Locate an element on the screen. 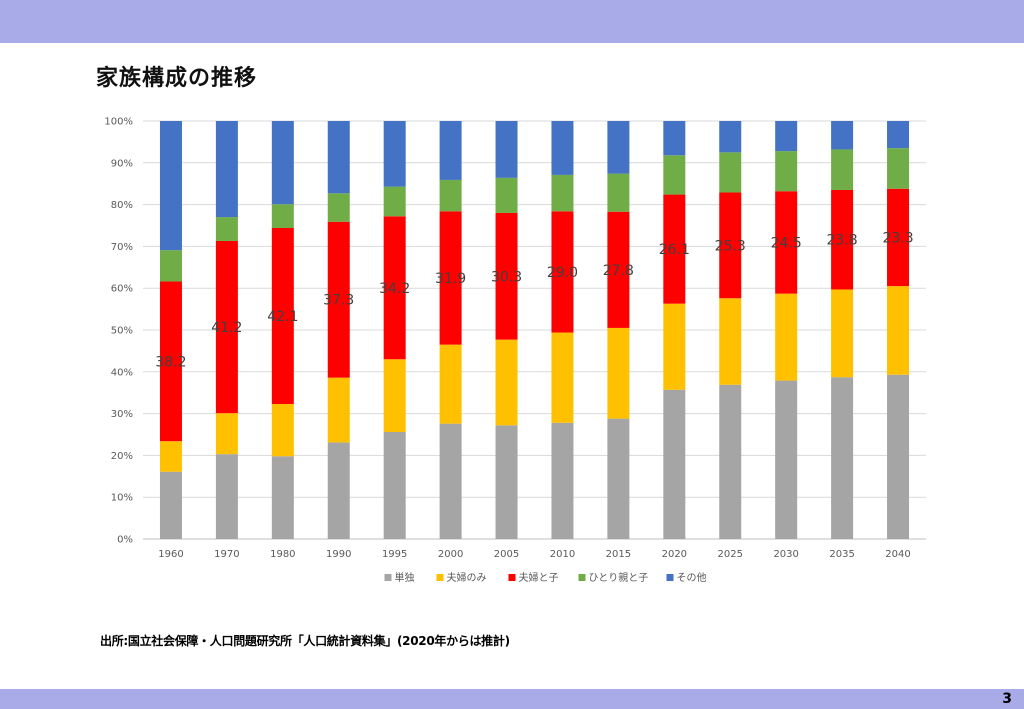  data-label: 29.0 is located at coordinates (562, 273).